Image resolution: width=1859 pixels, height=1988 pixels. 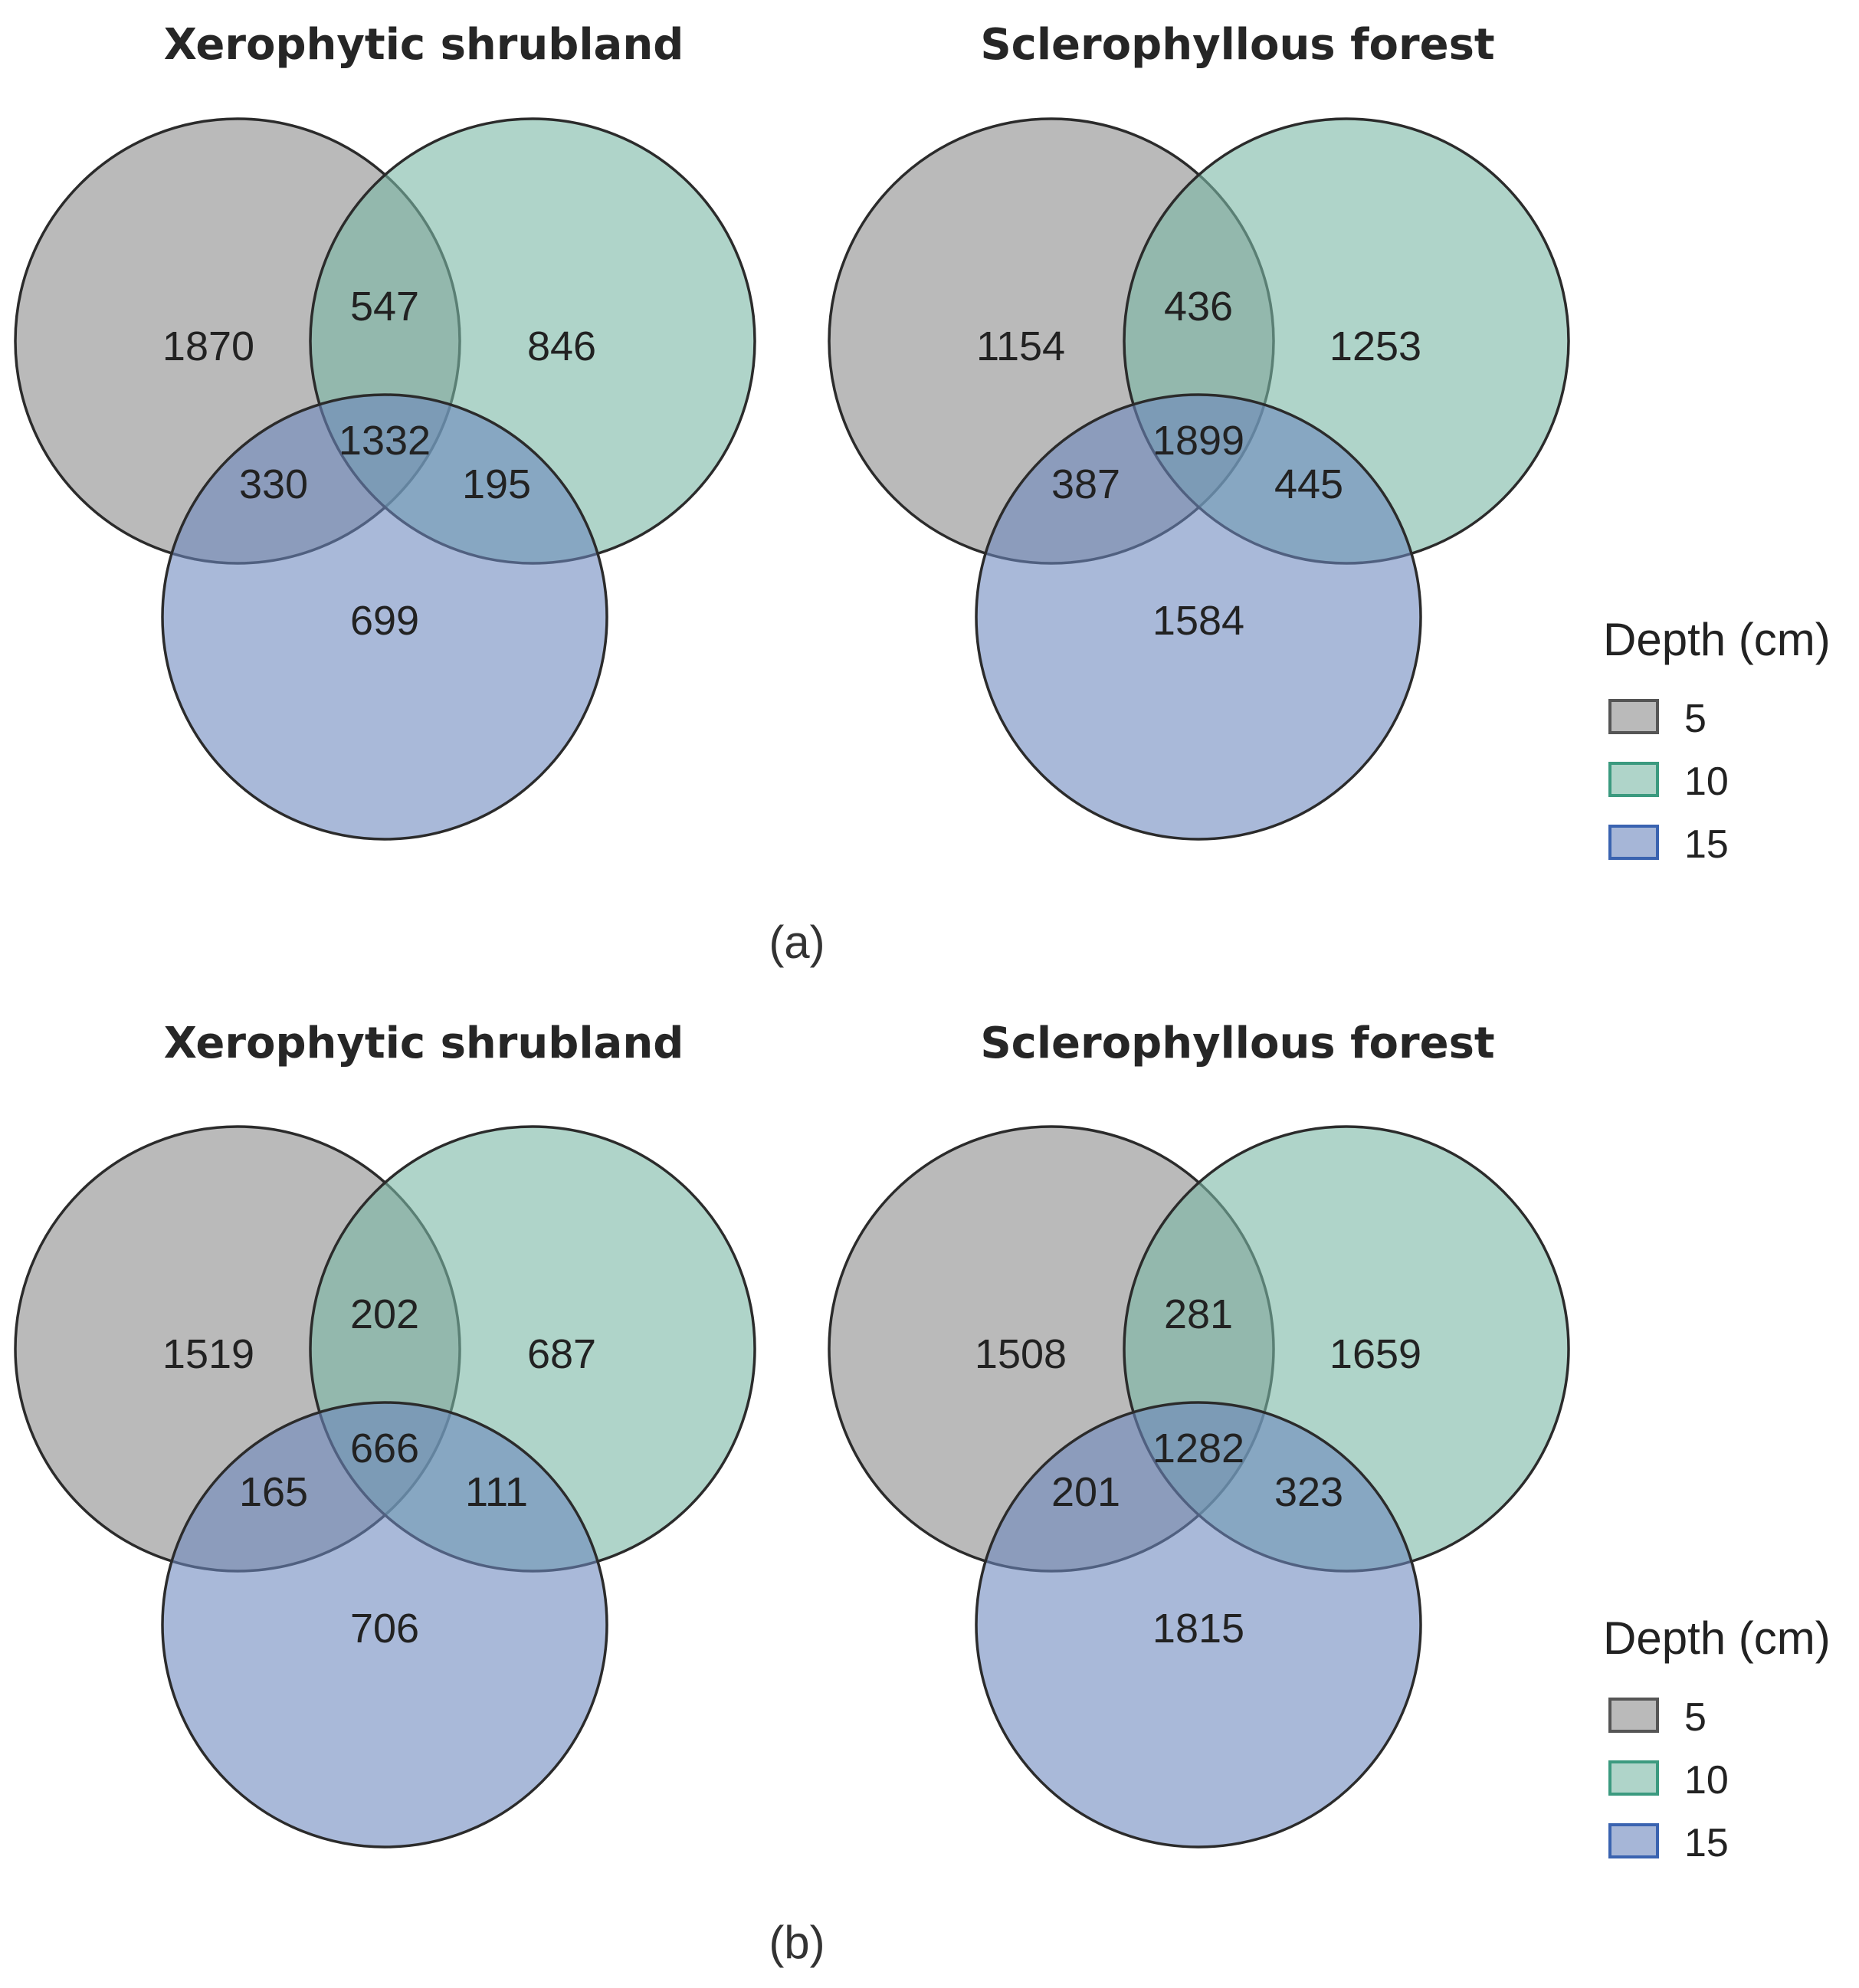 I want to click on count-only-5: 1154, so click(x=1020, y=346).